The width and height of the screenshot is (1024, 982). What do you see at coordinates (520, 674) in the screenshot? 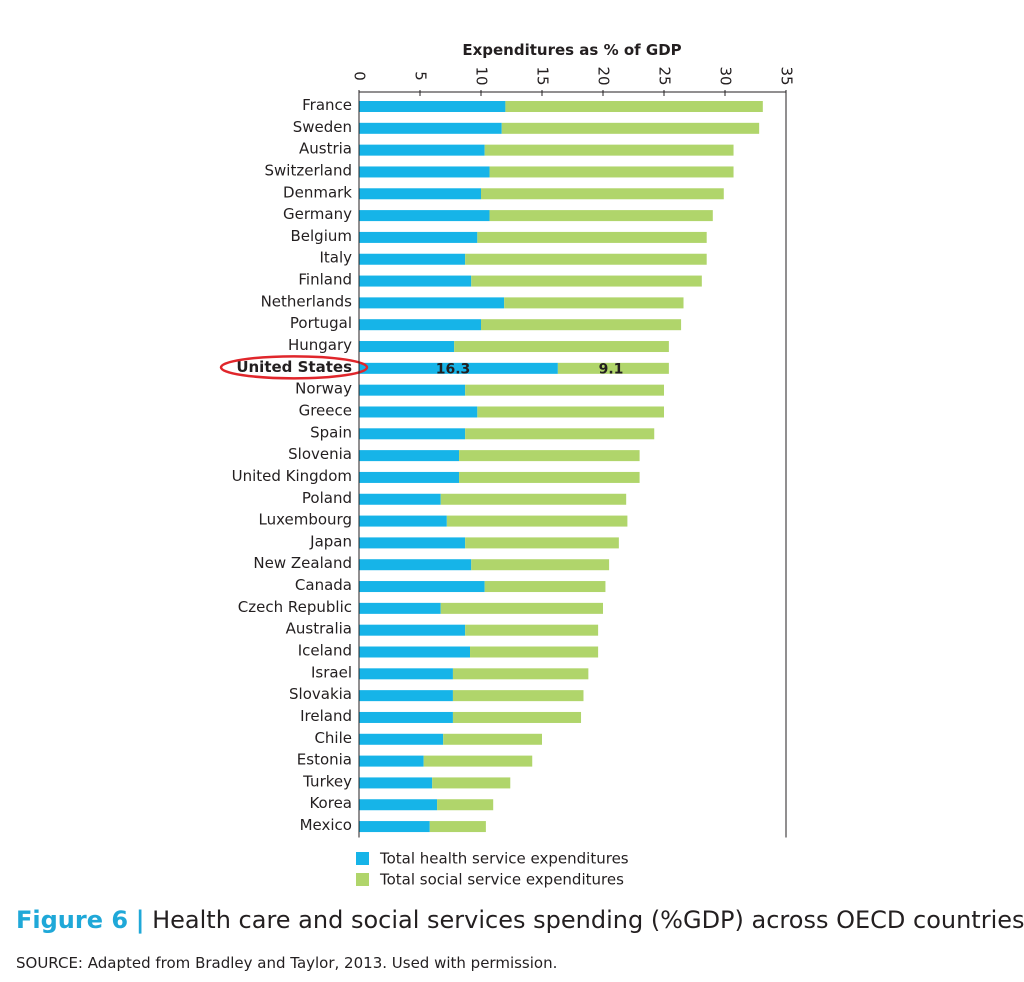
I see `bar-social-israel` at bounding box center [520, 674].